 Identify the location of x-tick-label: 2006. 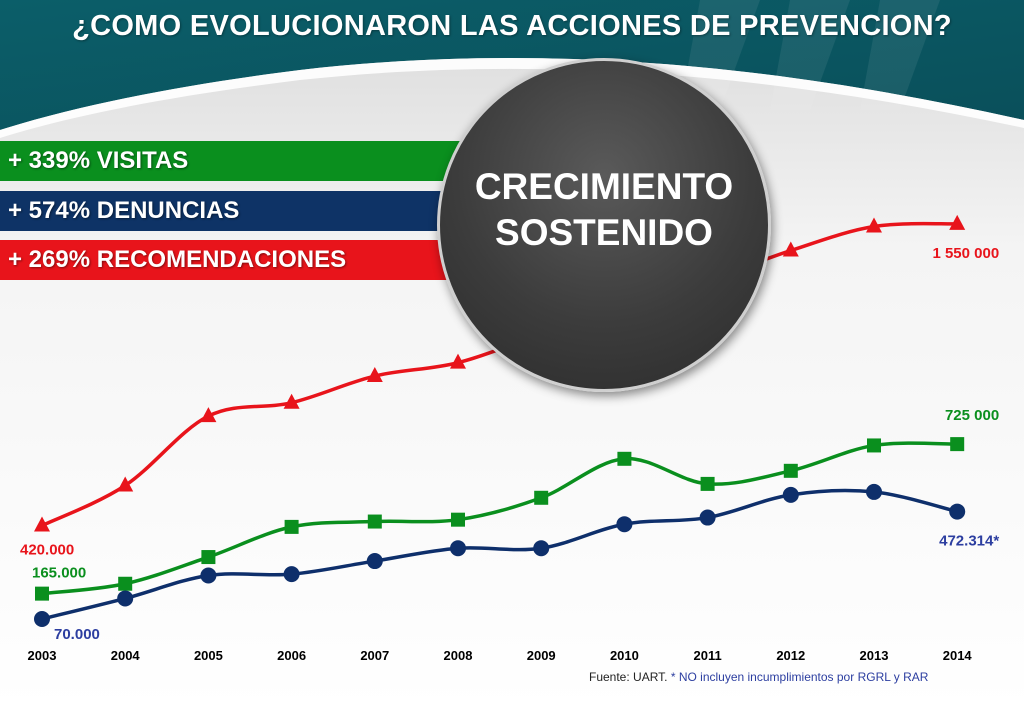
(291, 655).